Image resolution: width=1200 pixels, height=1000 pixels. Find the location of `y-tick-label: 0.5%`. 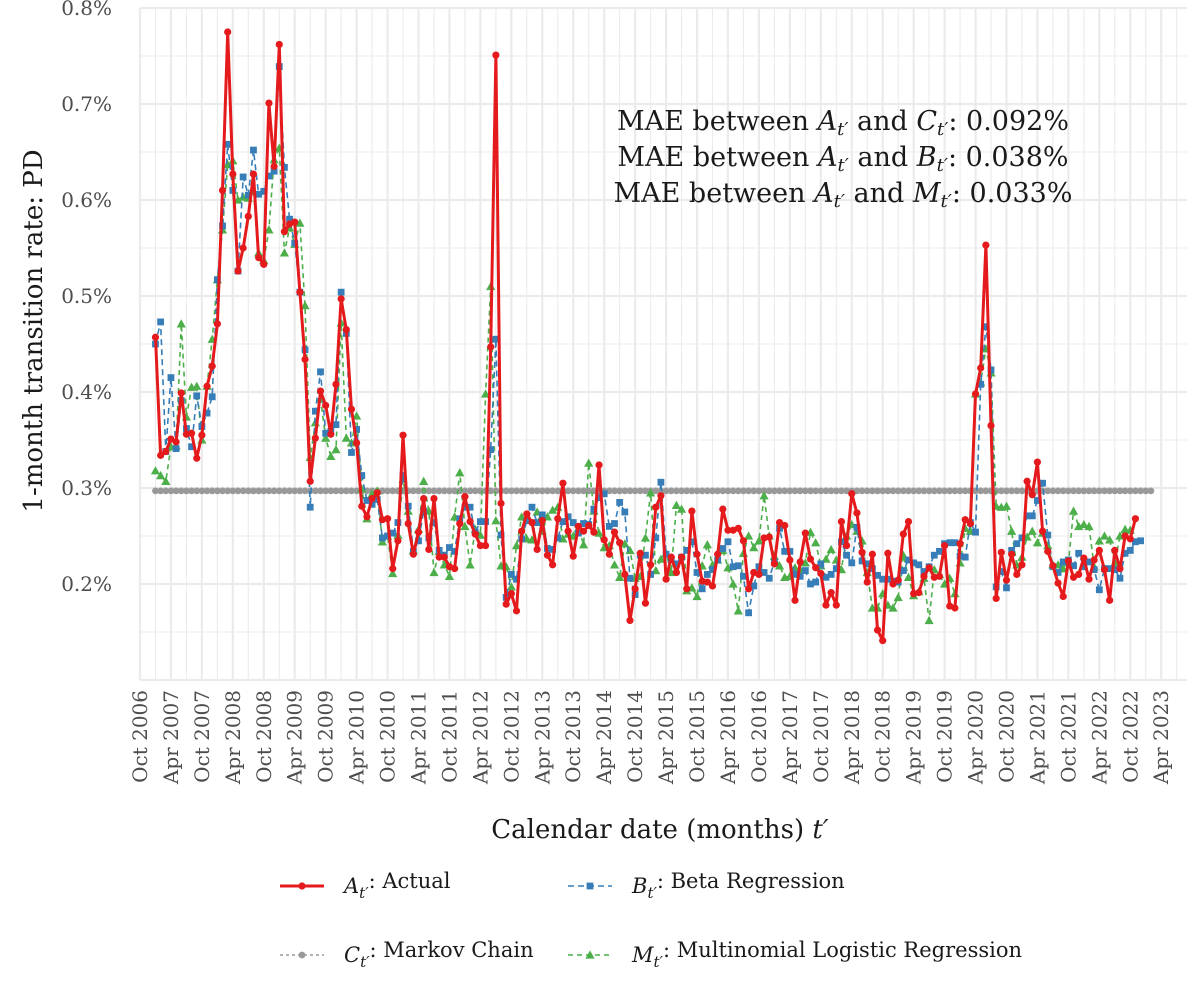

y-tick-label: 0.5% is located at coordinates (86, 296).